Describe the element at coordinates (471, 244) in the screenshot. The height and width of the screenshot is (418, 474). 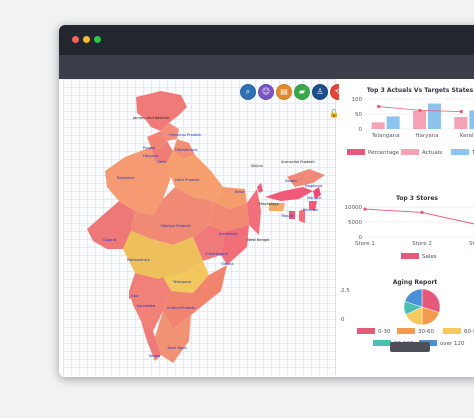
I see `x-tick-label: Store 3` at that location.